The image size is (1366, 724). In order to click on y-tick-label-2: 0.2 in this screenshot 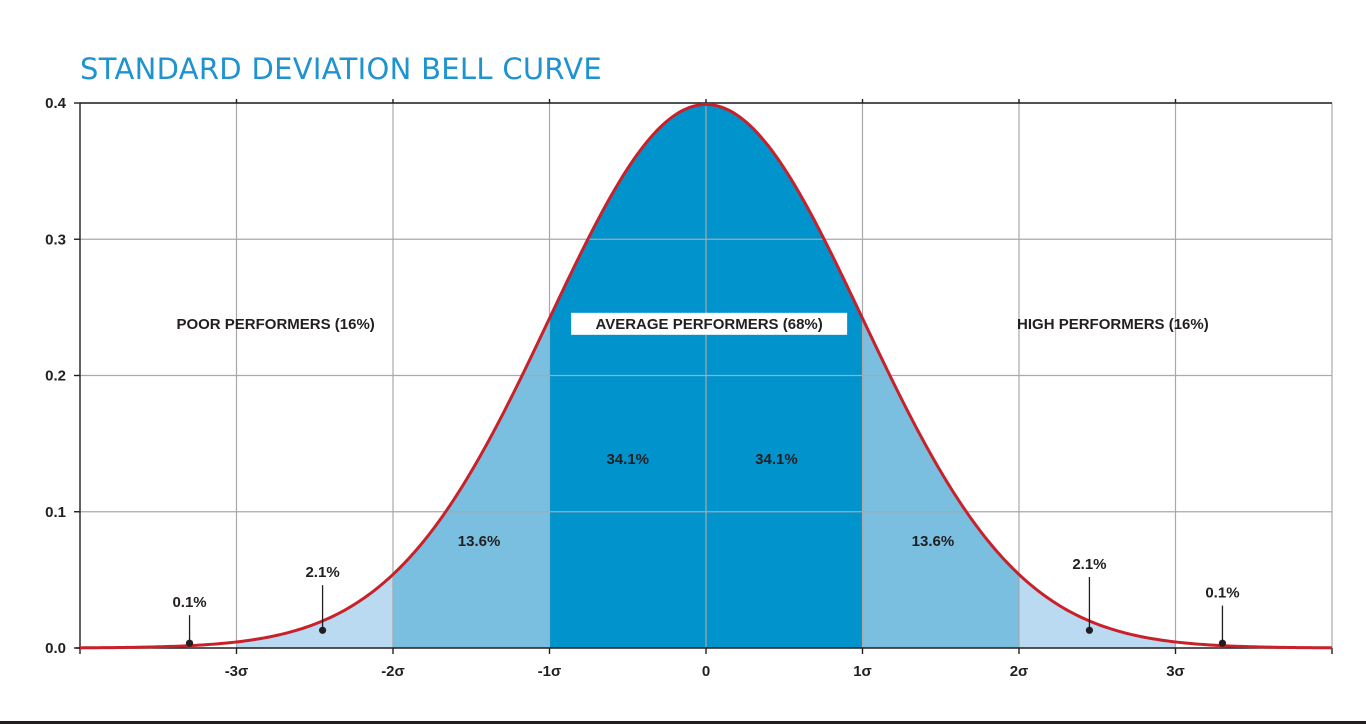, I will do `click(55, 376)`.